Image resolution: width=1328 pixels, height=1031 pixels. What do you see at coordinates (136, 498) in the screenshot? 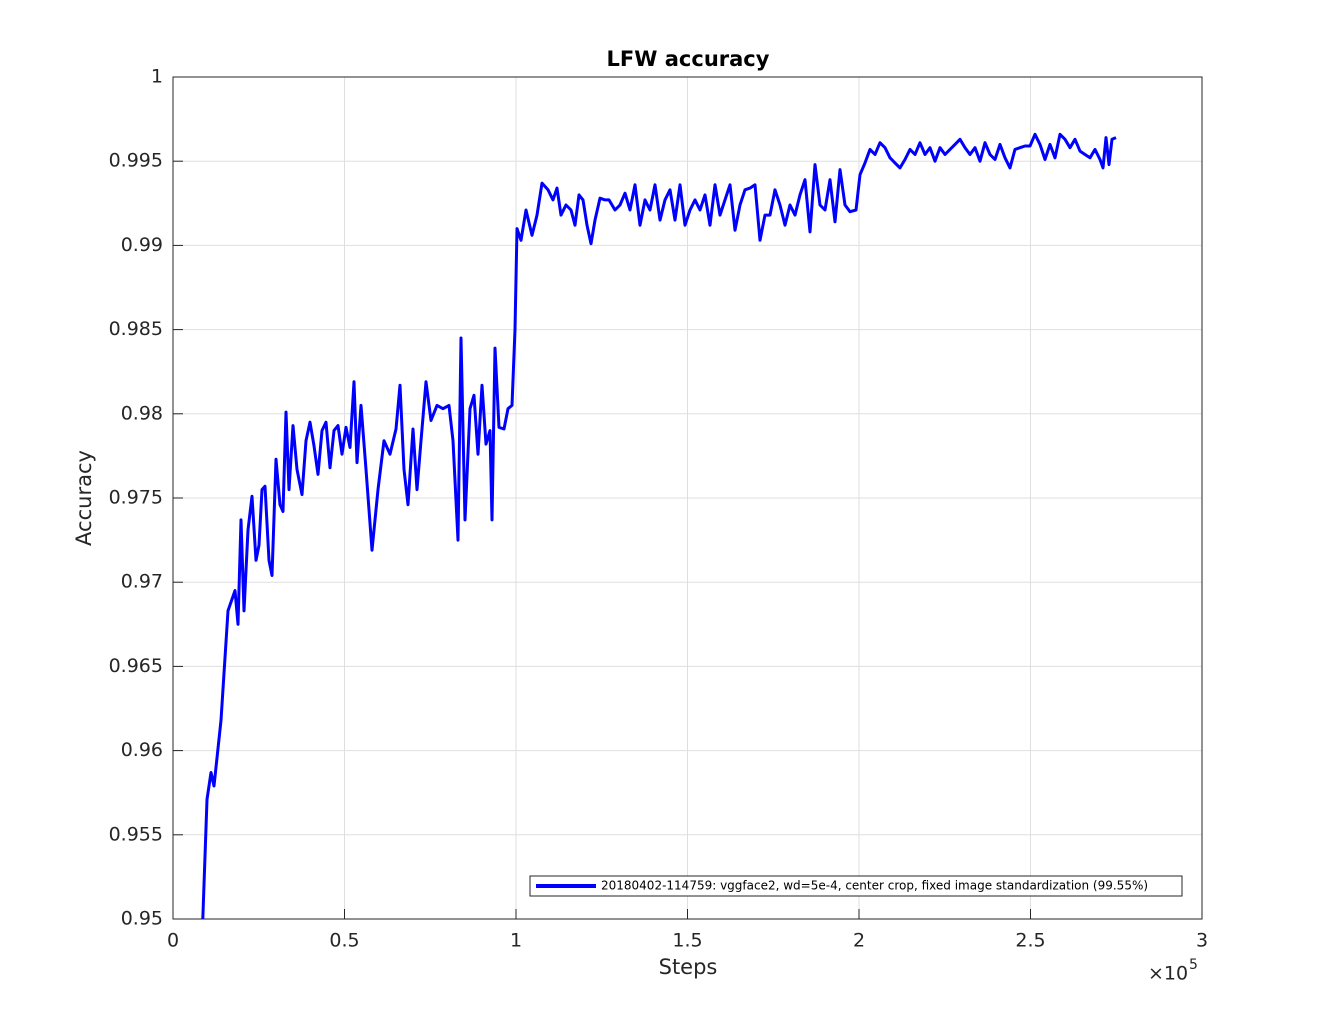
I see `y-tick-label: 0.975` at bounding box center [136, 498].